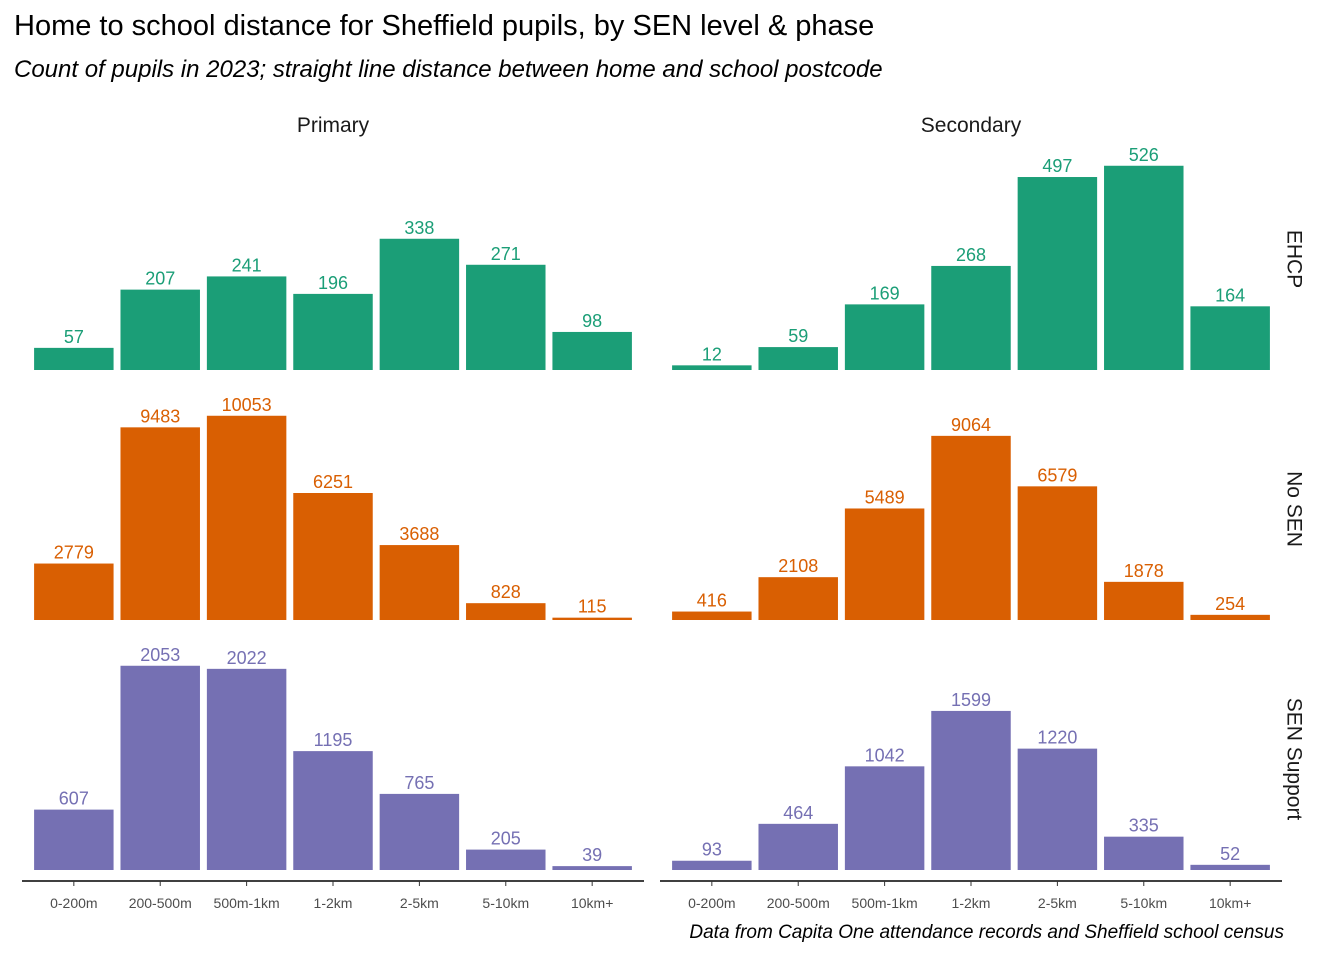  I want to click on bar-label-ehcp-secondary-1-2km: 268, so click(971, 255).